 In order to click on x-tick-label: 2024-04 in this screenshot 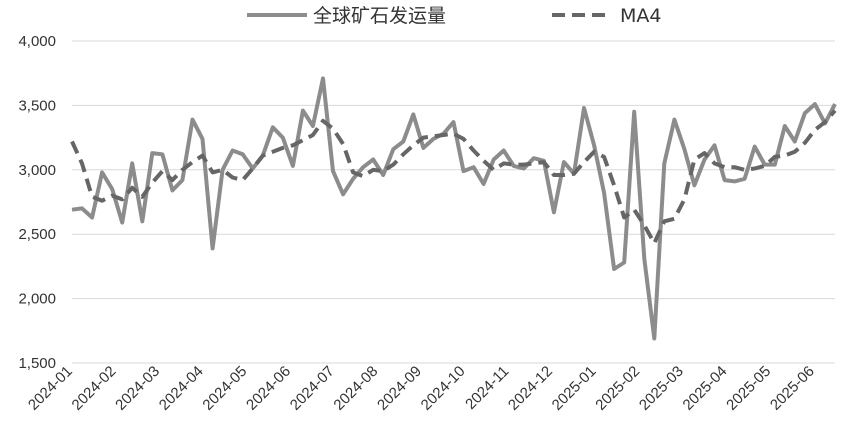, I will do `click(181, 388)`.